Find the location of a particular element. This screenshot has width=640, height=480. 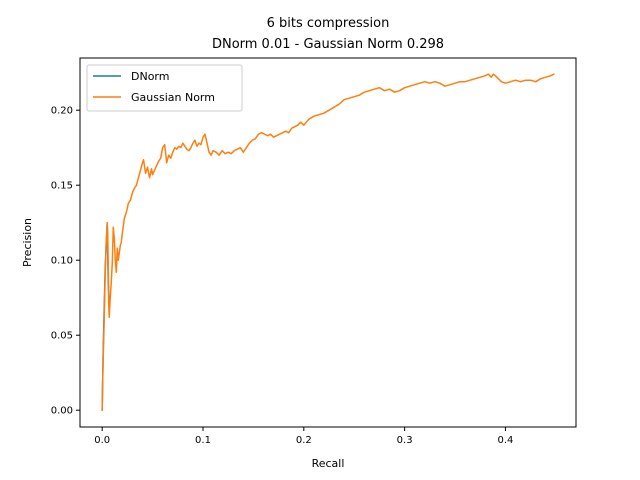

y-tick-label: 0.15 is located at coordinates (62, 186).